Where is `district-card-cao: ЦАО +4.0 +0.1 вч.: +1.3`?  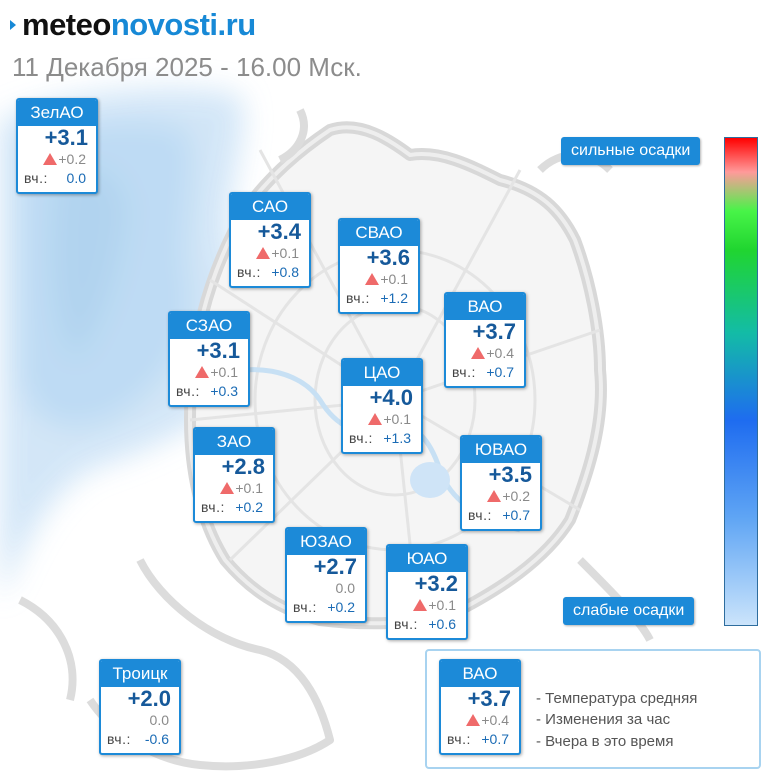
district-card-cao: ЦАО +4.0 +0.1 вч.: +1.3 is located at coordinates (382, 406).